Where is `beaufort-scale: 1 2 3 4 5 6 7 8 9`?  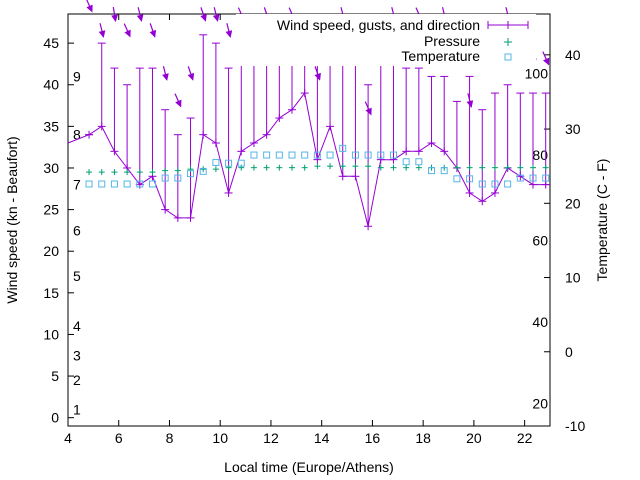 beaufort-scale: 1 2 3 4 5 6 7 8 9 is located at coordinates (77, 242).